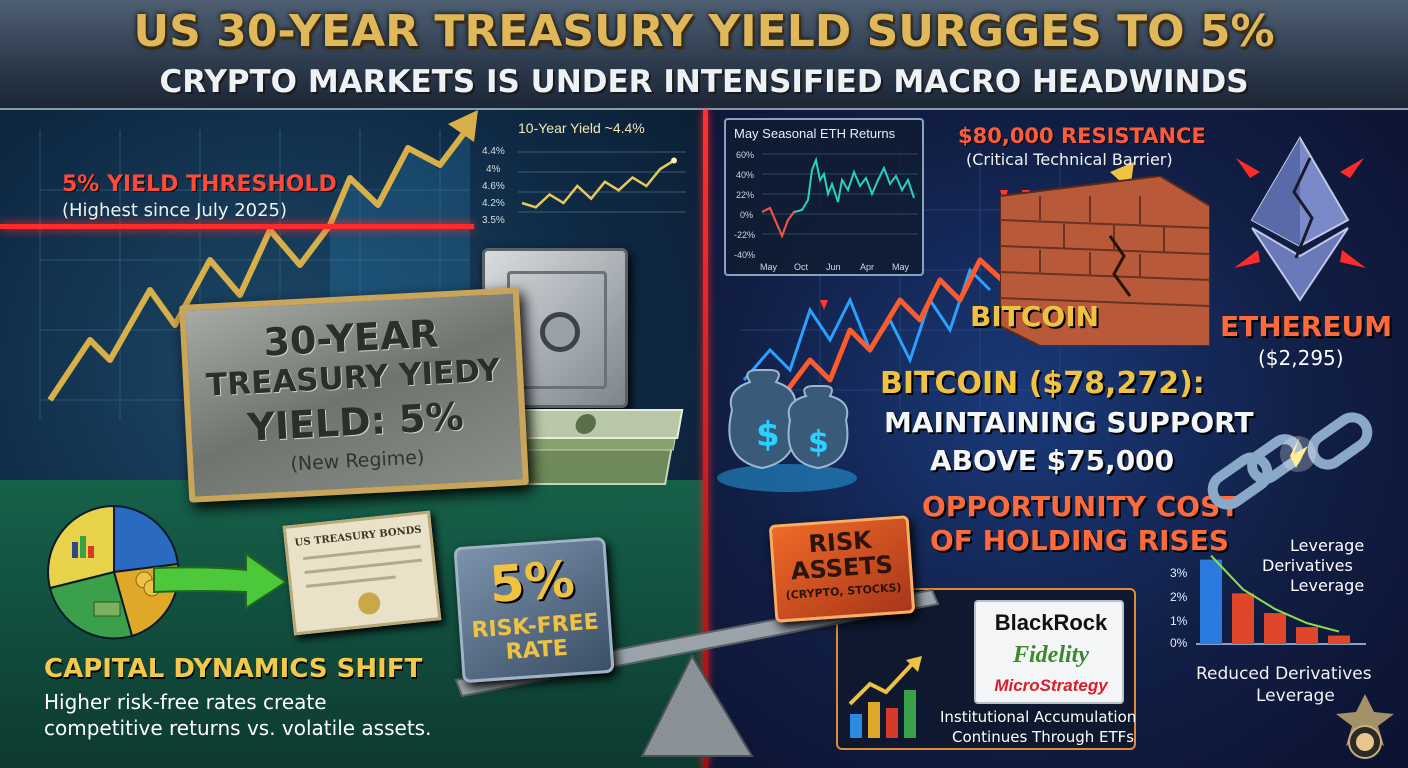  What do you see at coordinates (1179, 573) in the screenshot?
I see `tick-label: 3%` at bounding box center [1179, 573].